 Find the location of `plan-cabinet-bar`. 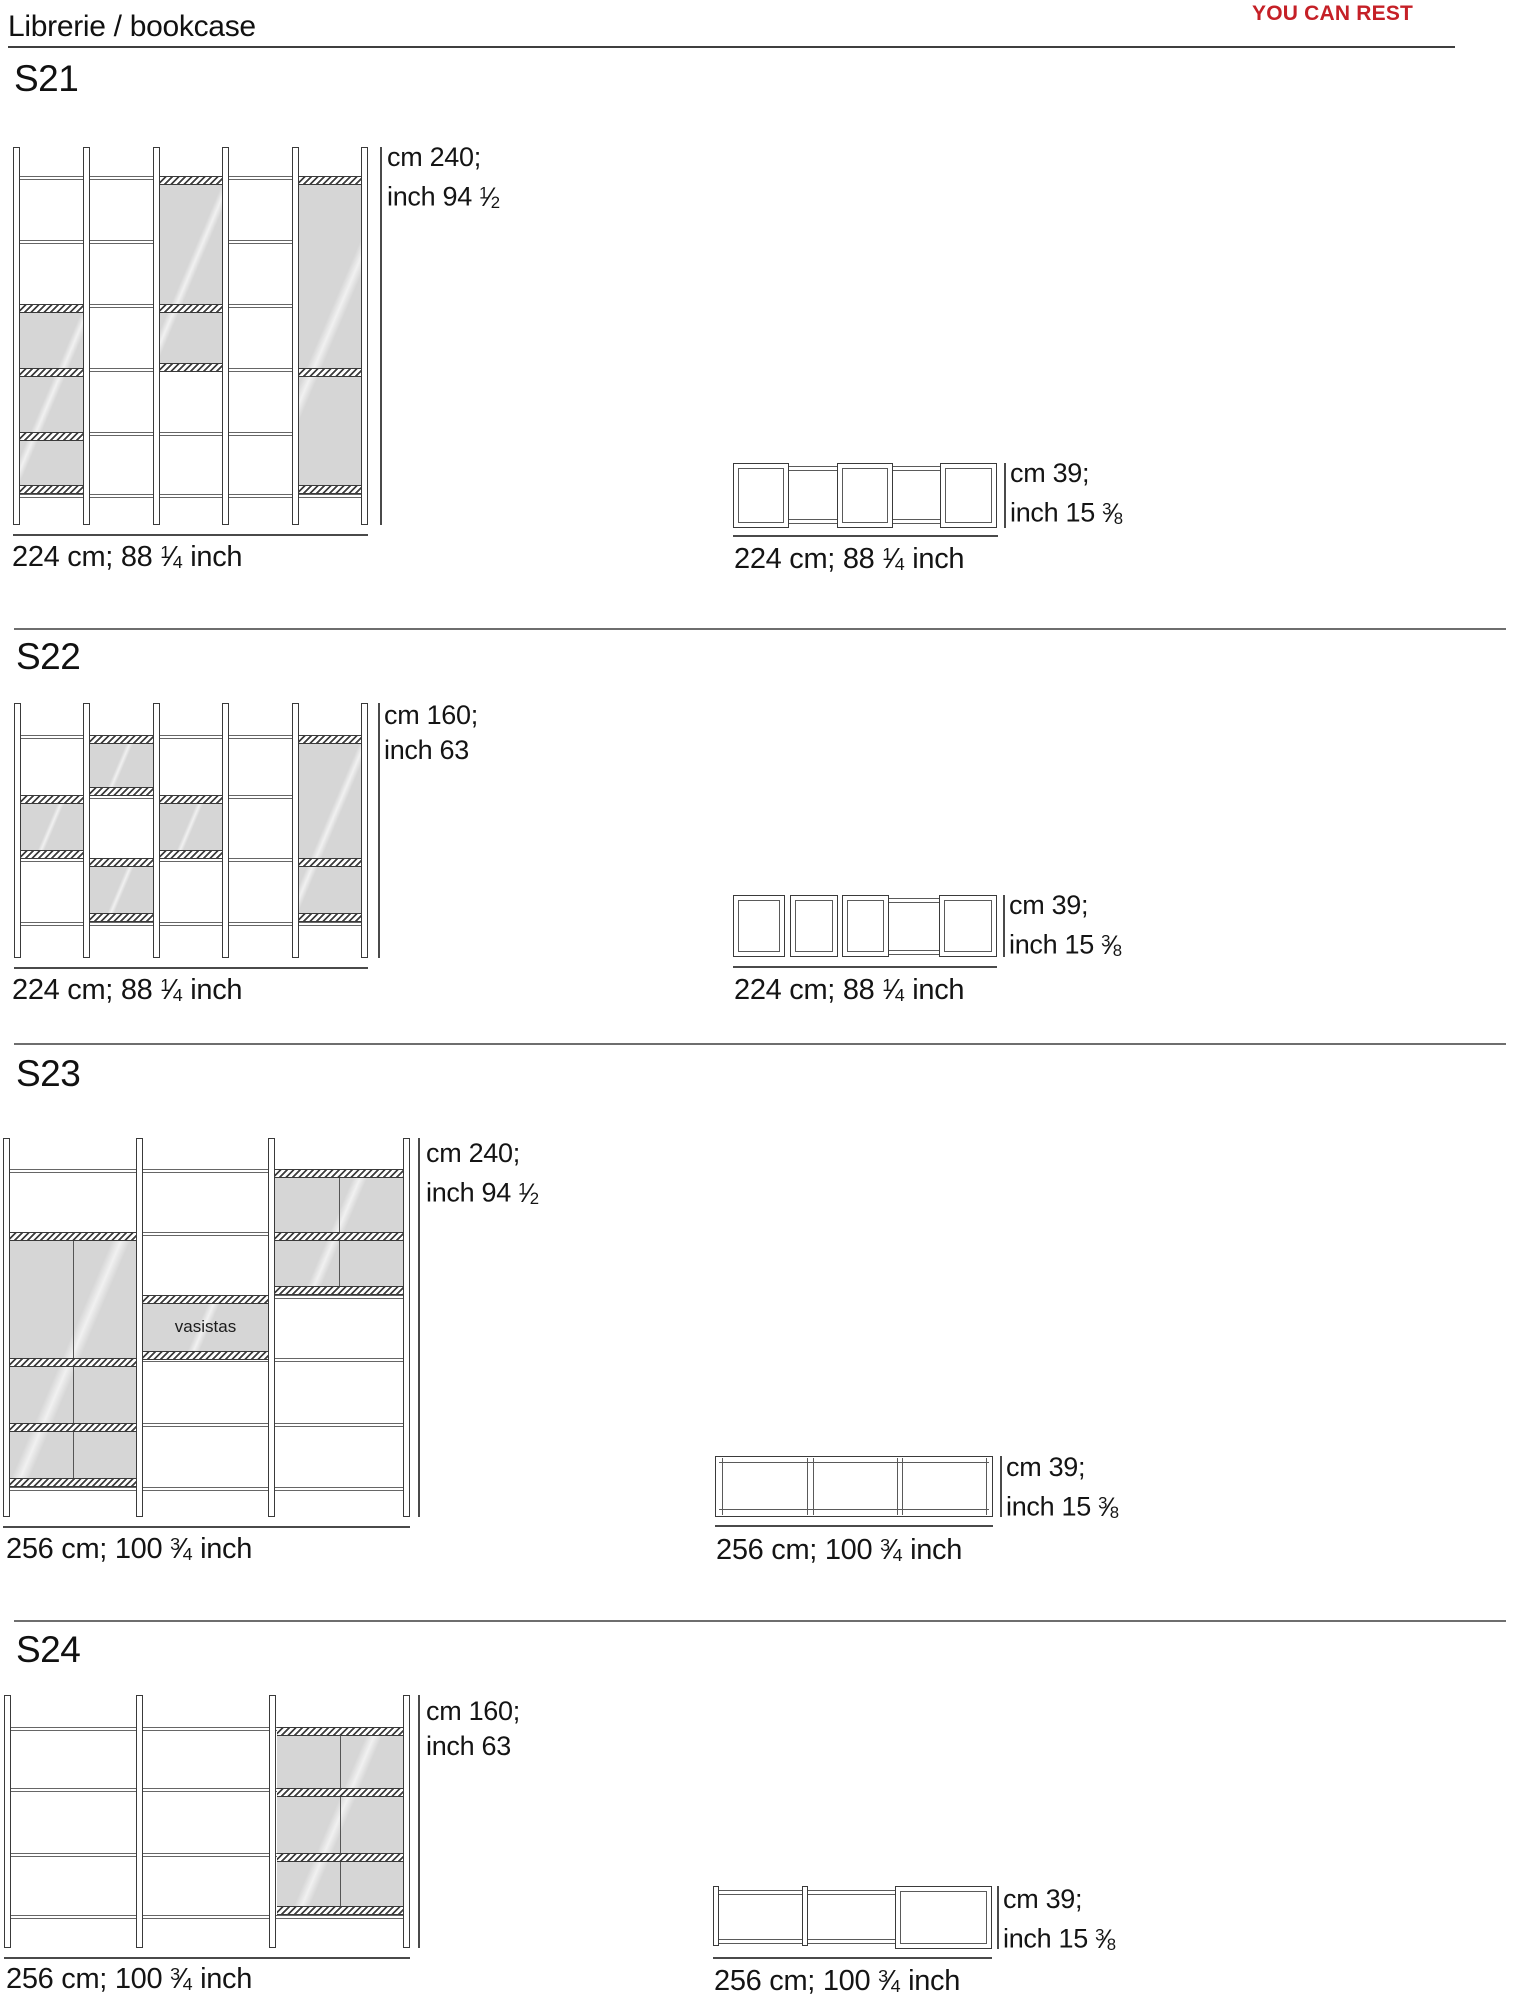

plan-cabinet-bar is located at coordinates (854, 1486).